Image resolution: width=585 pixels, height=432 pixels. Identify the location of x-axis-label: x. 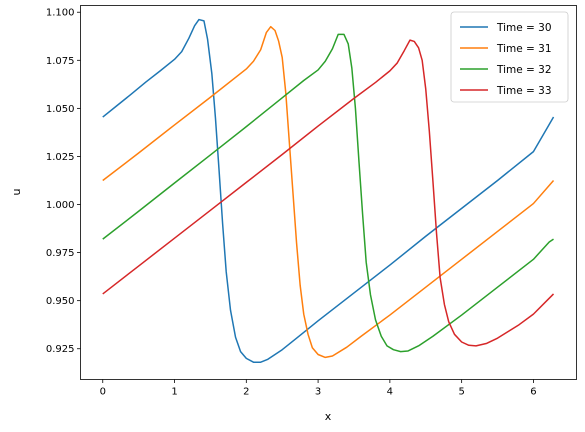
(328, 416).